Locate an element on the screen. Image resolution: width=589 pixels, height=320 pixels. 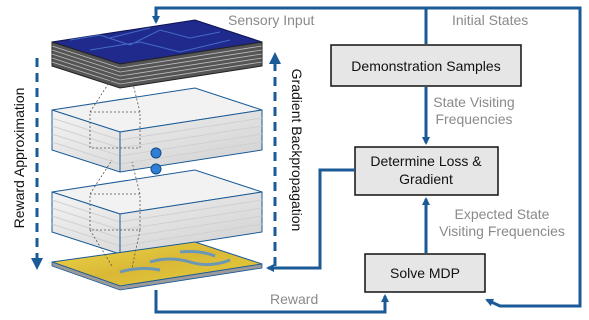
solve-mdp-box: Solve MDP is located at coordinates (425, 273).